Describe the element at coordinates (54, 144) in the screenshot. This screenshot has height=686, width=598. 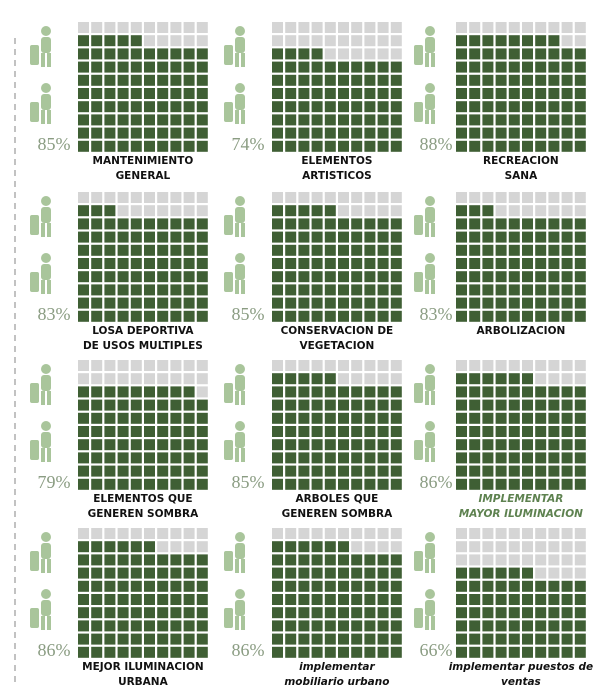
I see `percentage: 85%` at that location.